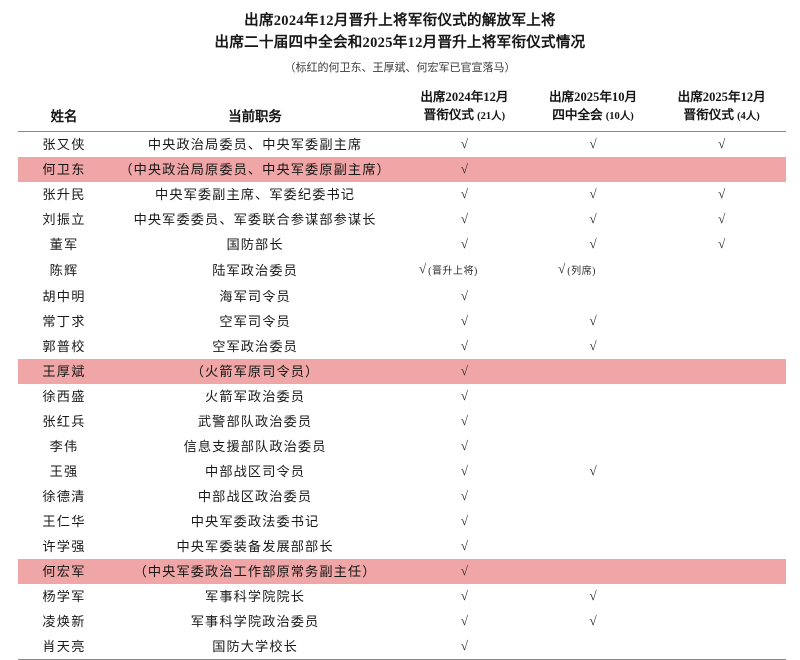 The height and width of the screenshot is (660, 800). What do you see at coordinates (64, 194) in the screenshot?
I see `cell-name: 张升民` at bounding box center [64, 194].